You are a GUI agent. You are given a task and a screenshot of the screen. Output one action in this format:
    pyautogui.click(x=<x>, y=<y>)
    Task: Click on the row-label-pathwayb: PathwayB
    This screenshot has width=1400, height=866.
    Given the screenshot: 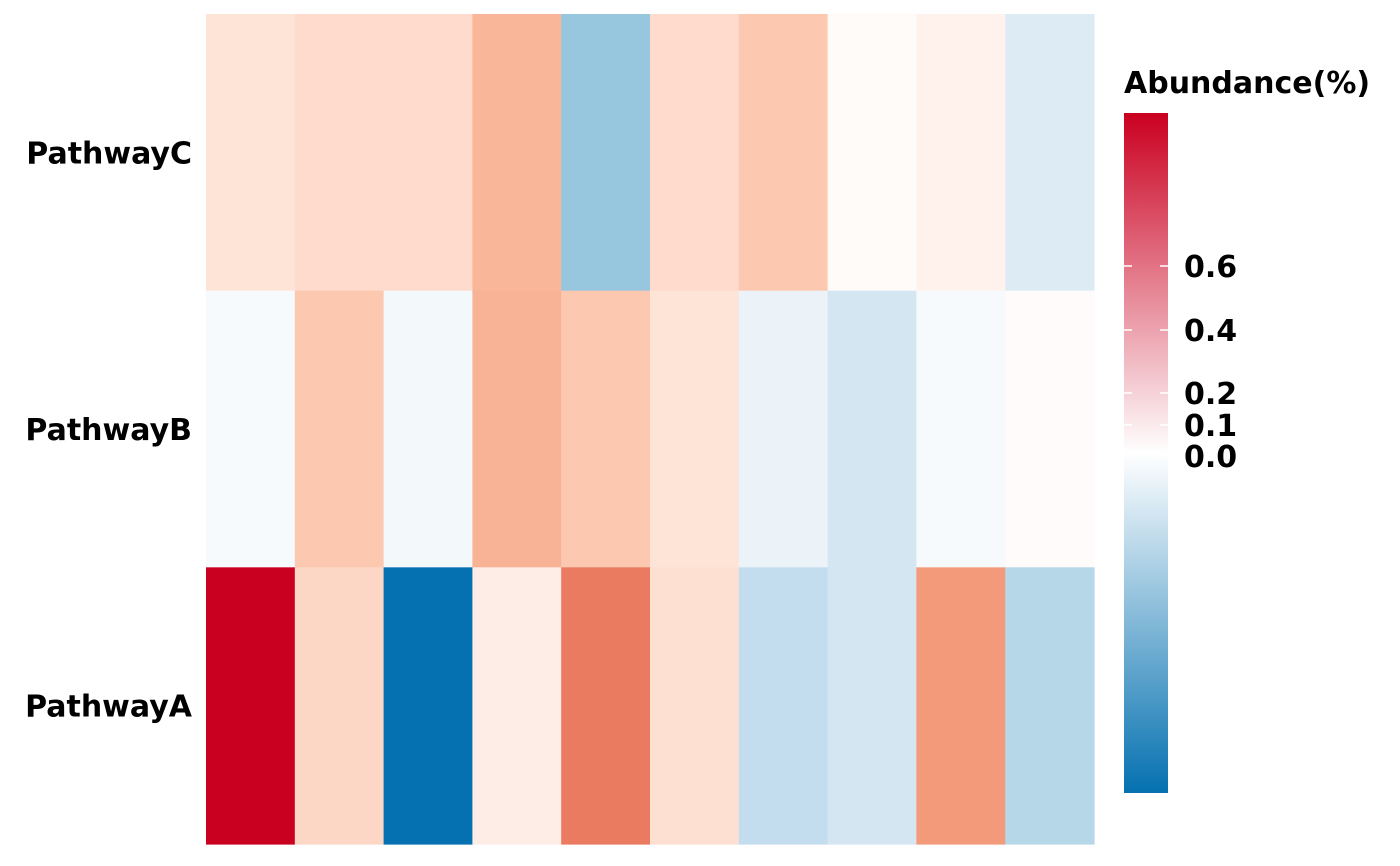 What is the action you would take?
    pyautogui.click(x=108, y=430)
    